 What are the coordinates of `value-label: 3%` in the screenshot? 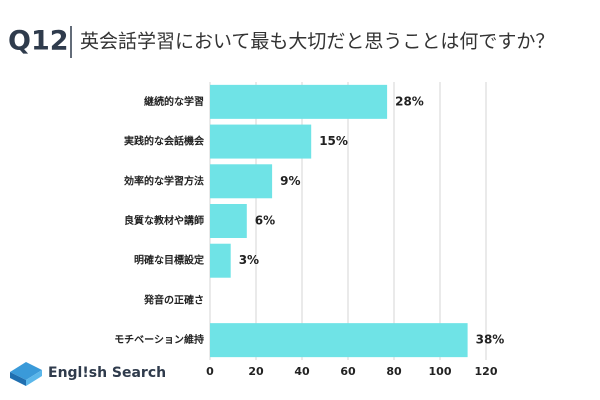 It's located at (249, 260).